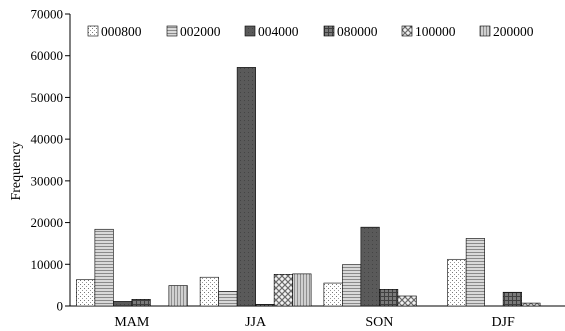  What do you see at coordinates (47, 180) in the screenshot?
I see `y-tick-label: 30000` at bounding box center [47, 180].